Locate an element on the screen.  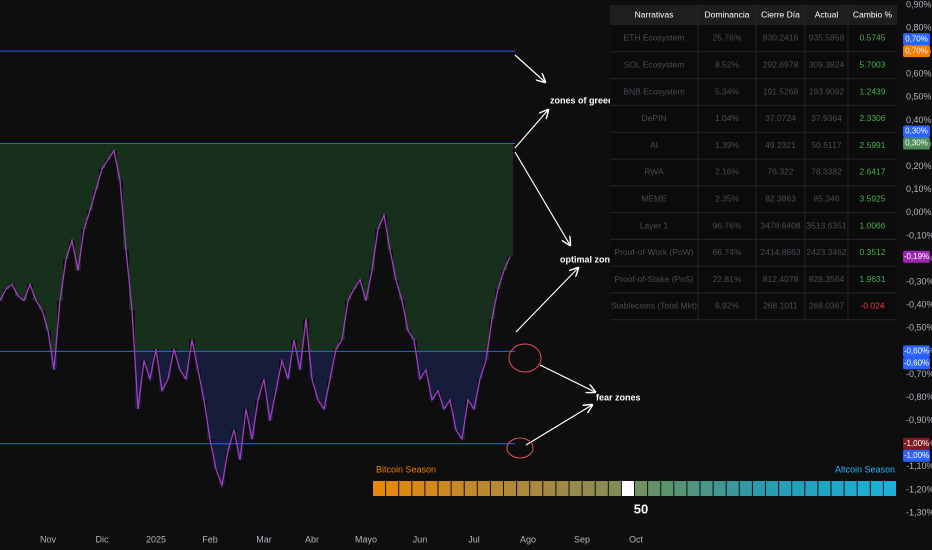
table-cell: 1.9631 is located at coordinates (873, 279).